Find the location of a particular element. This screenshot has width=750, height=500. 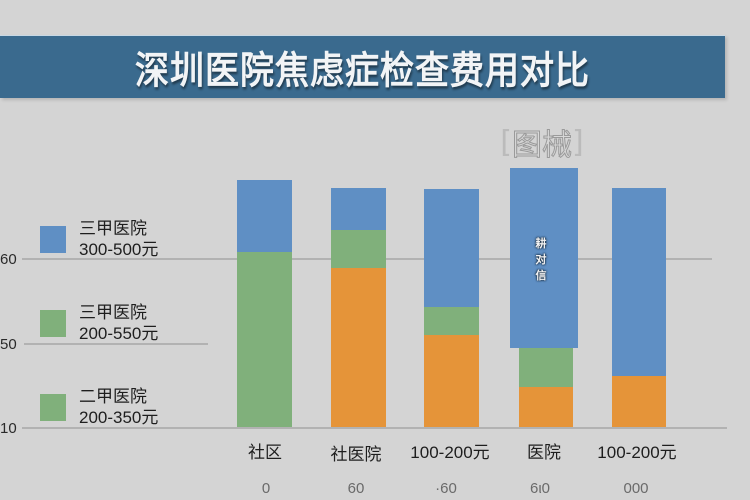

x-secondary-label: 0 is located at coordinates (266, 488).